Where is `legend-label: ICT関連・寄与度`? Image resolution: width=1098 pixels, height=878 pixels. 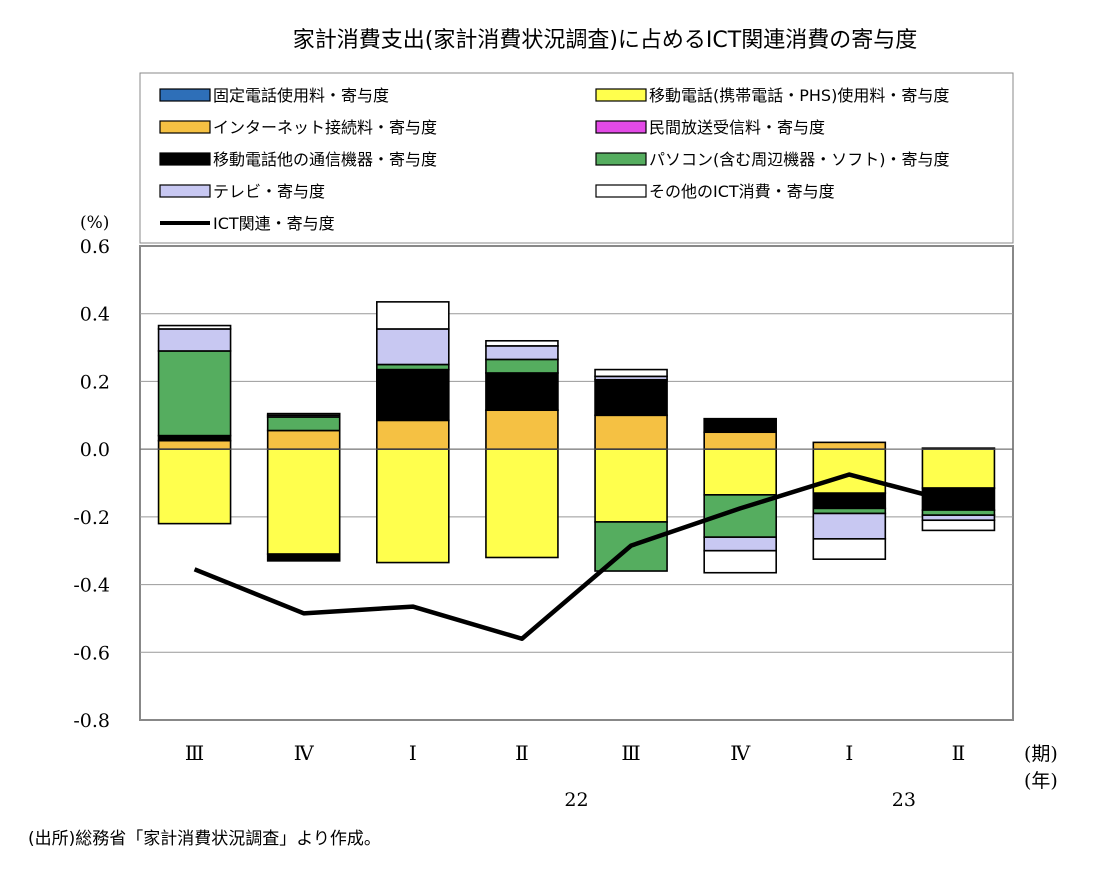
legend-label: ICT関連・寄与度 is located at coordinates (274, 223).